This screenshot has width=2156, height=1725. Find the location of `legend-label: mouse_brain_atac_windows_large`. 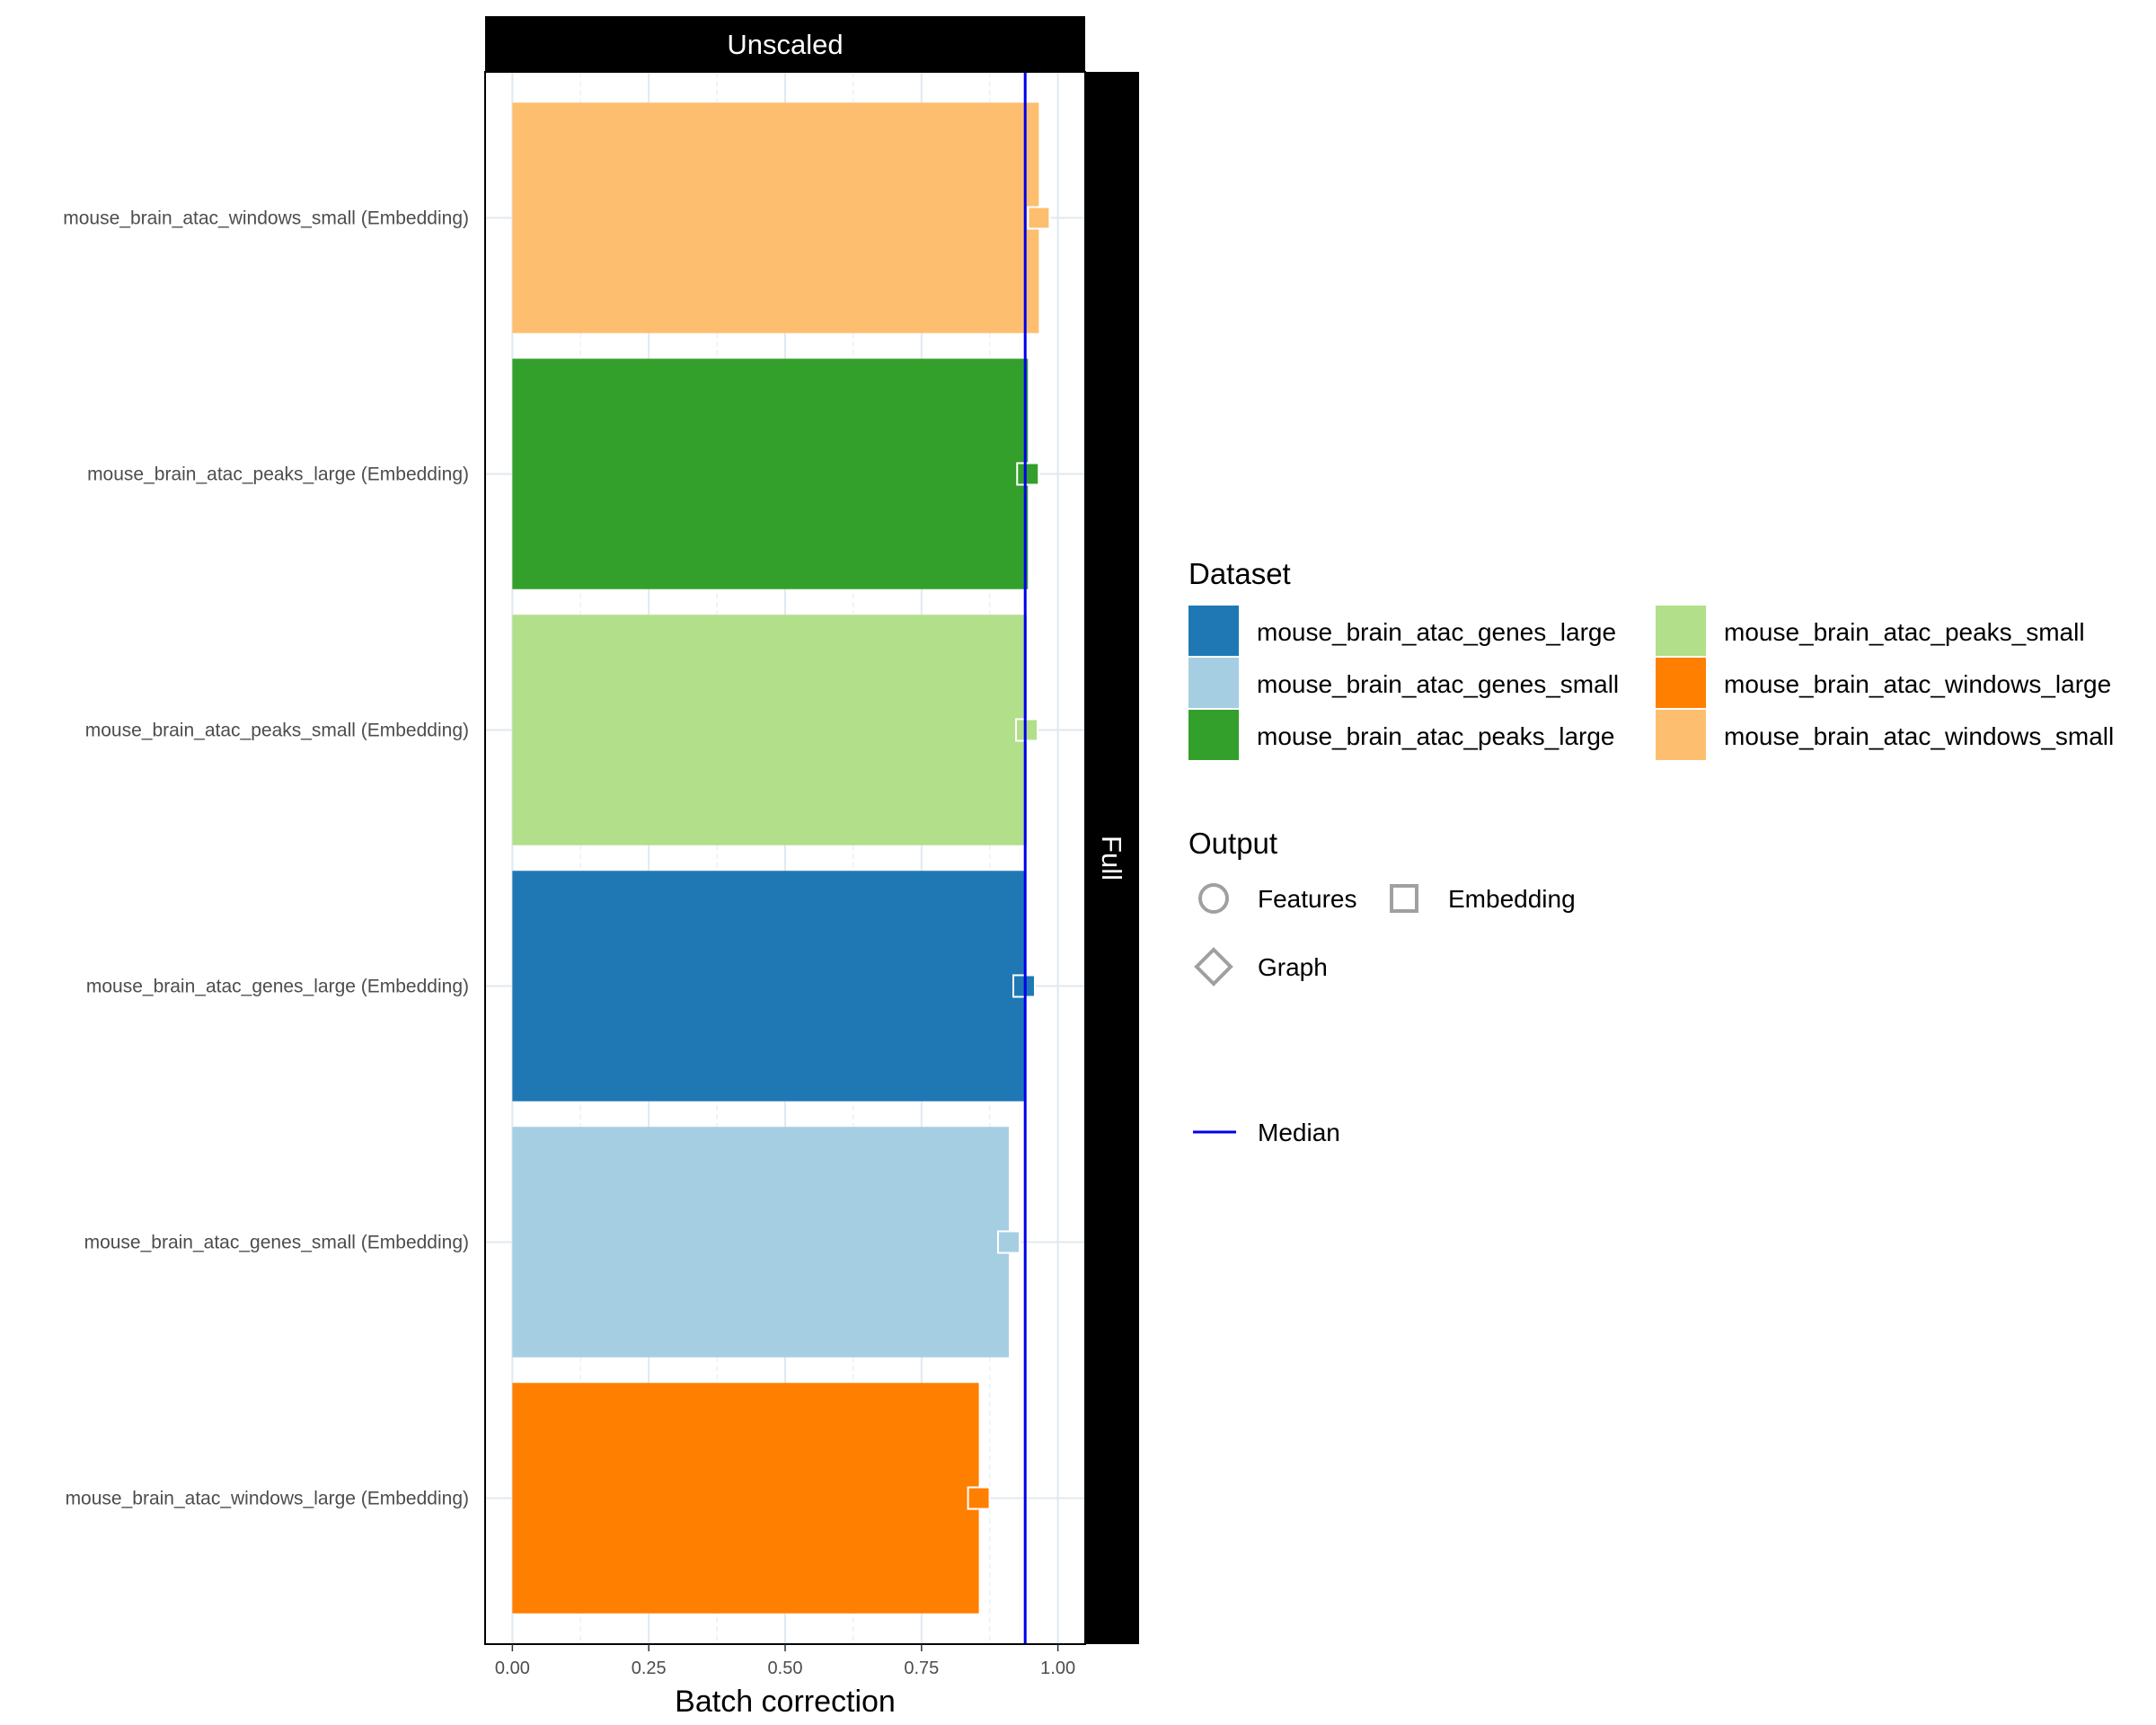

legend-label: mouse_brain_atac_windows_large is located at coordinates (1918, 684).